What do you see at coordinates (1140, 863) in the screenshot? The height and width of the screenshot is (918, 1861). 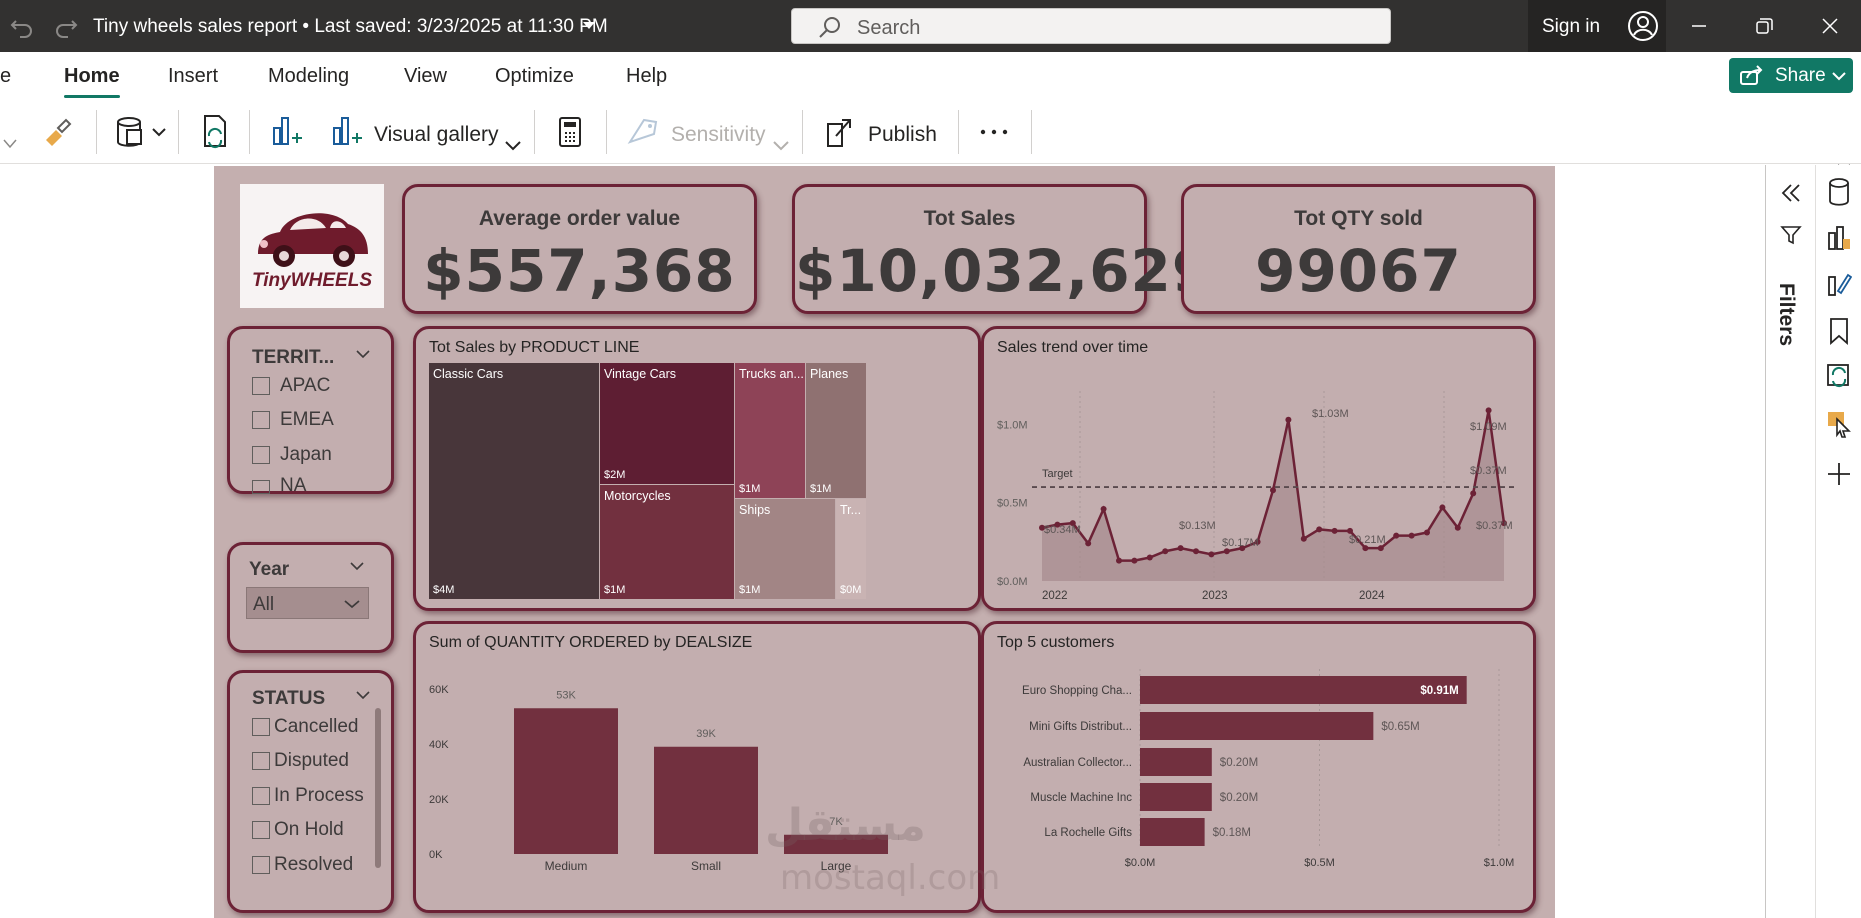 I see `x-tick-label: $0.0M` at bounding box center [1140, 863].